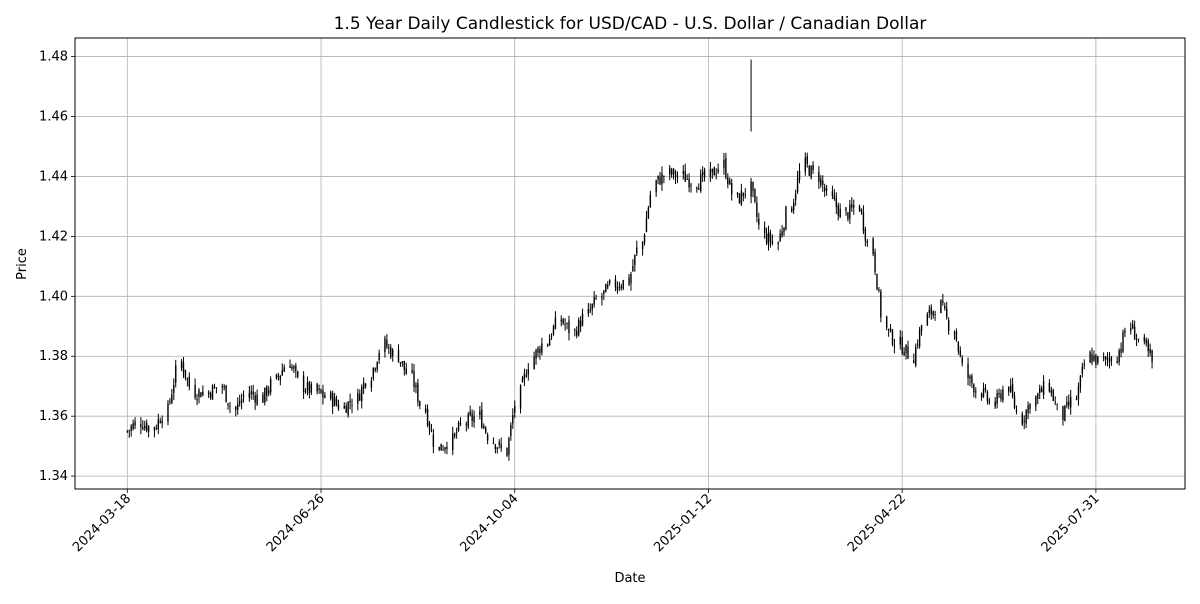 This screenshot has width=1200, height=604. I want to click on y-tick-label: 1.48, so click(53, 57).